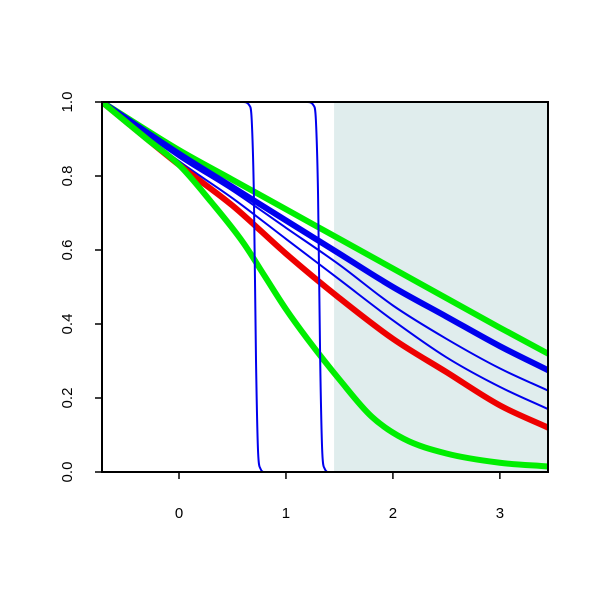 This screenshot has height=600, width=600. What do you see at coordinates (67, 176) in the screenshot?
I see `y-tick-label: 0.8` at bounding box center [67, 176].